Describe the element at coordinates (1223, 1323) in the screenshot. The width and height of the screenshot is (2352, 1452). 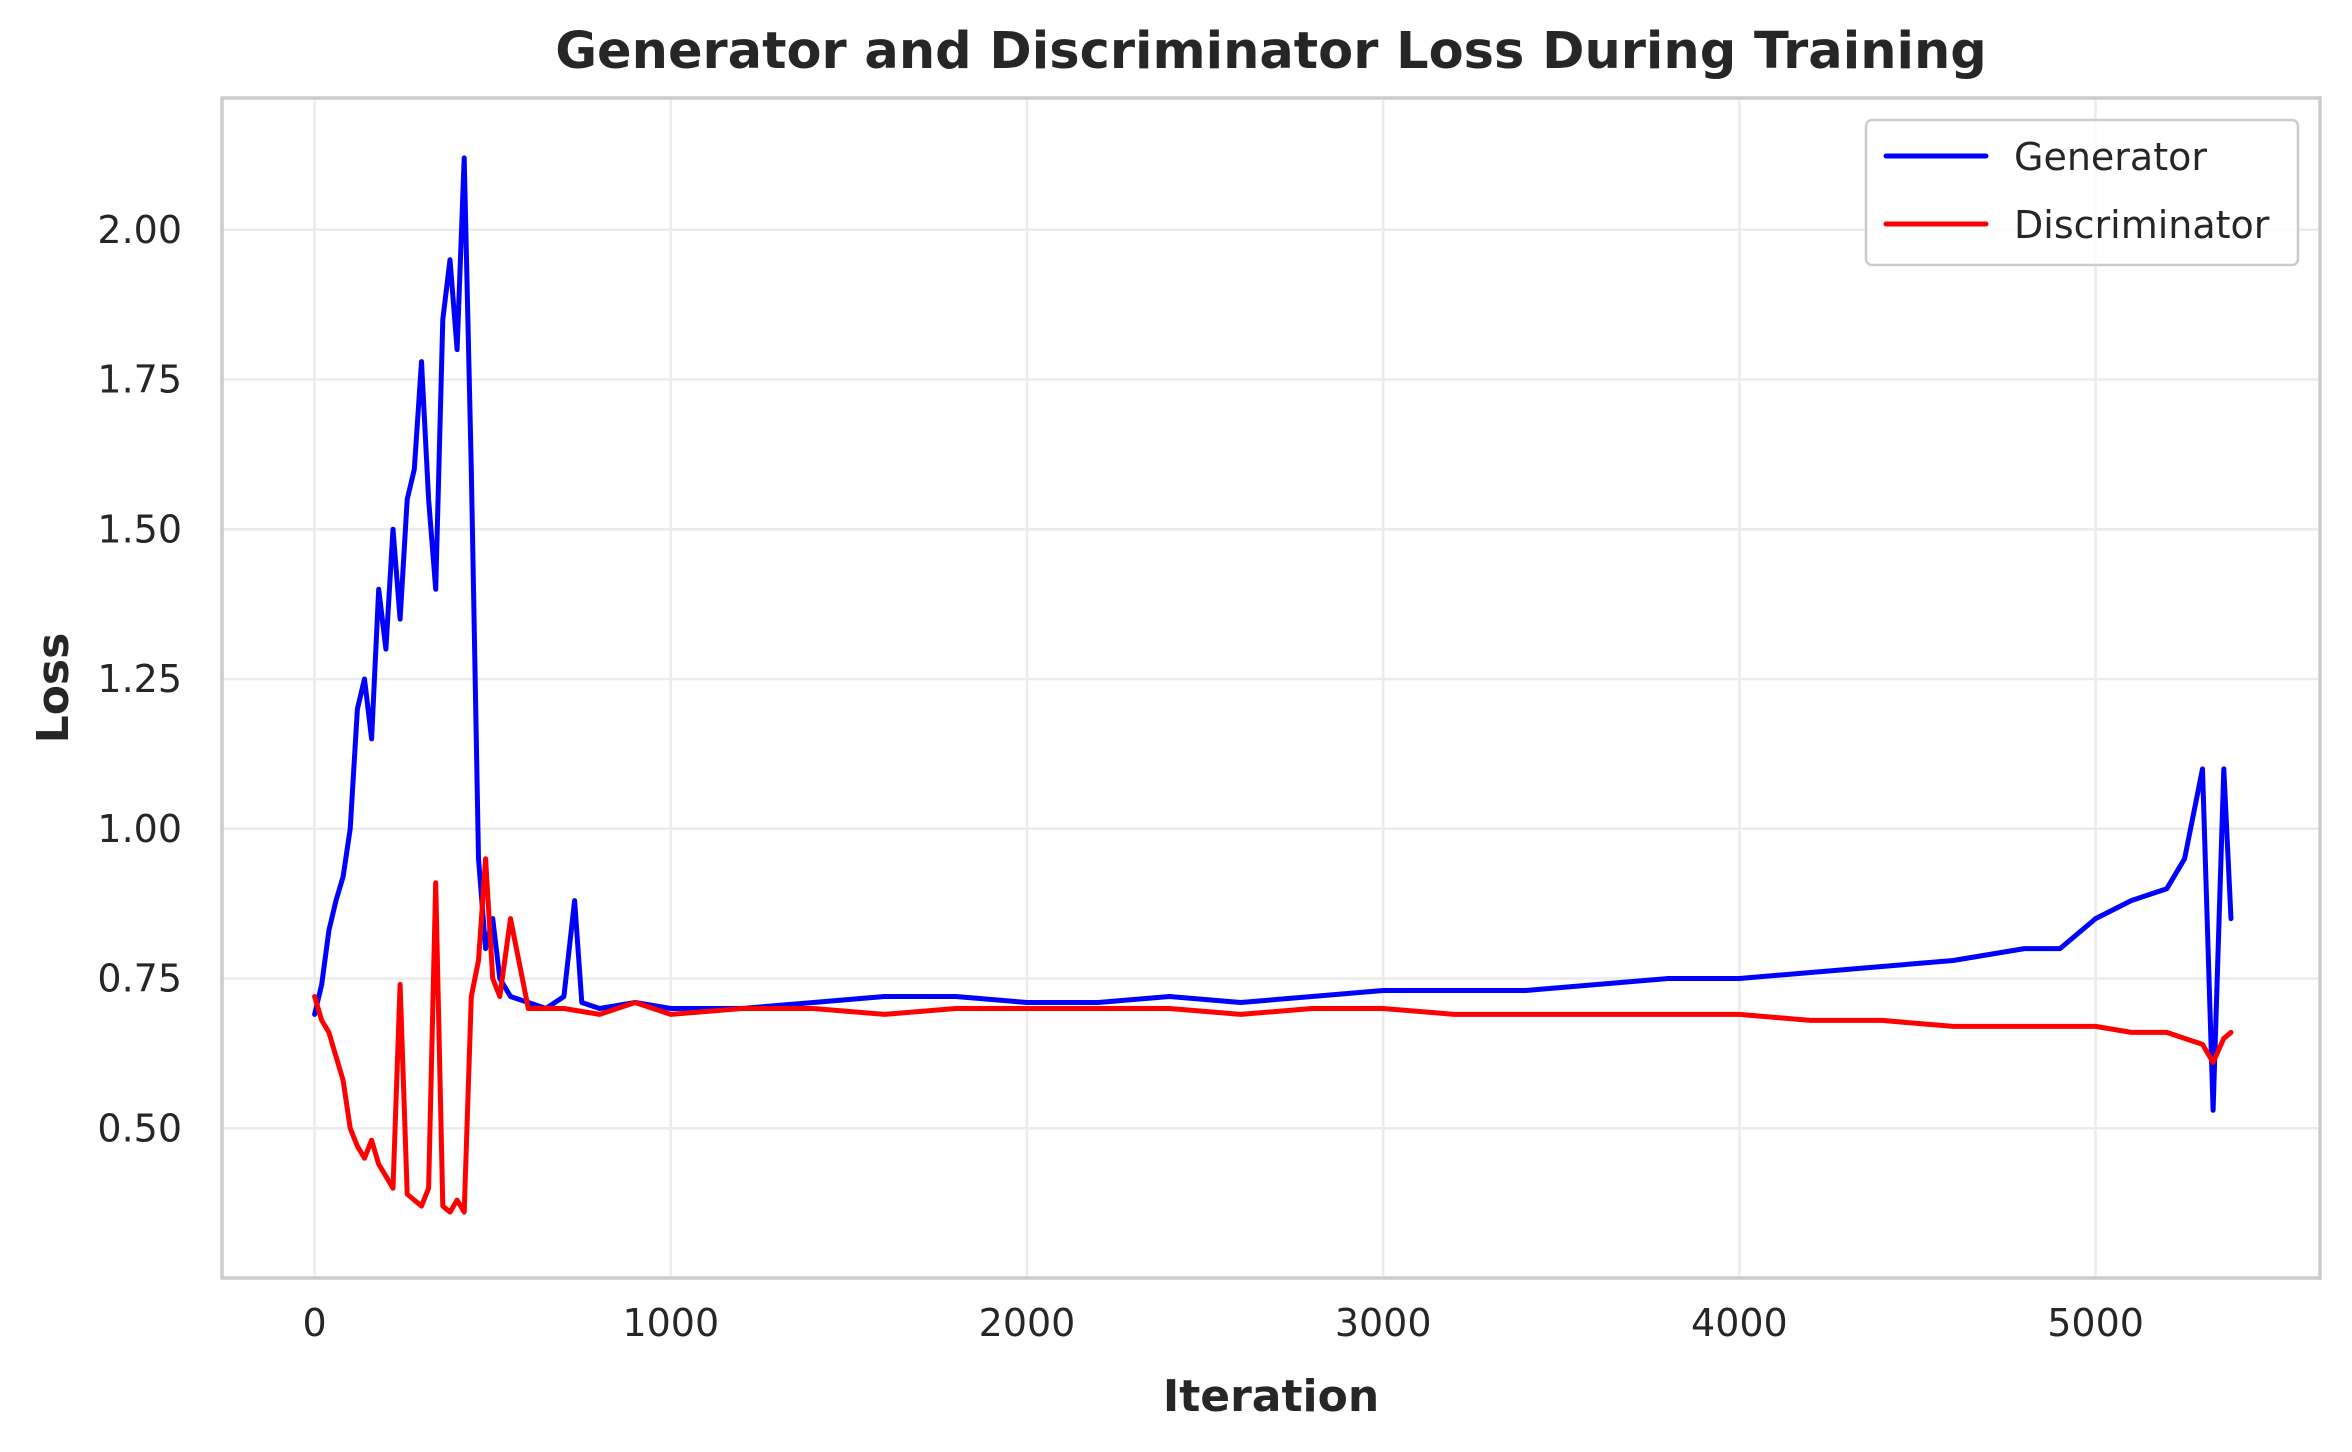
I see `x-axis-ticks: 0 1000 2000 3000 4000 5000` at that location.